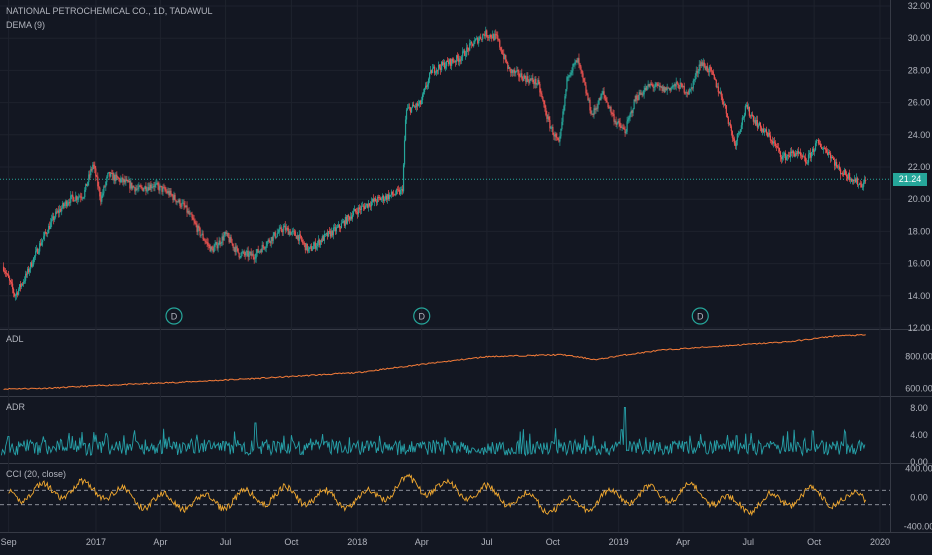  What do you see at coordinates (748, 542) in the screenshot?
I see `time-tick-label: Jul` at bounding box center [748, 542].